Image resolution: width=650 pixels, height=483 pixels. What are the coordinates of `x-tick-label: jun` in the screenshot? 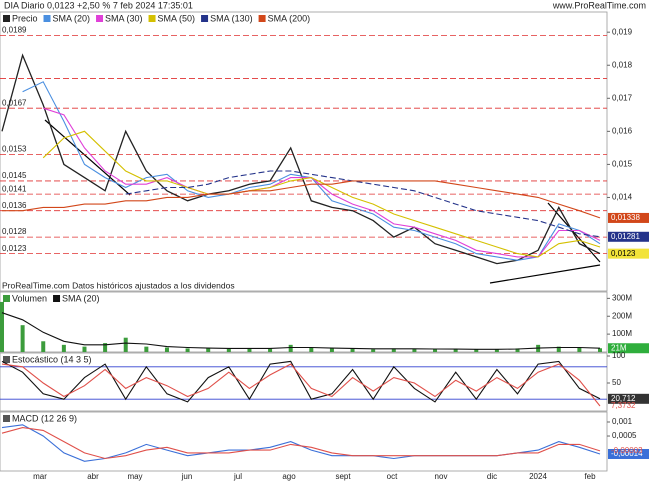 It's located at (187, 476).